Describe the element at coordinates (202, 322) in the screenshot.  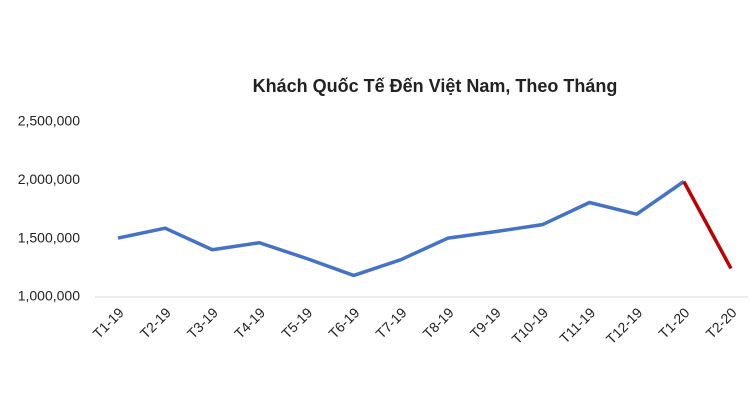
I see `x-tick-label: T3-19` at that location.